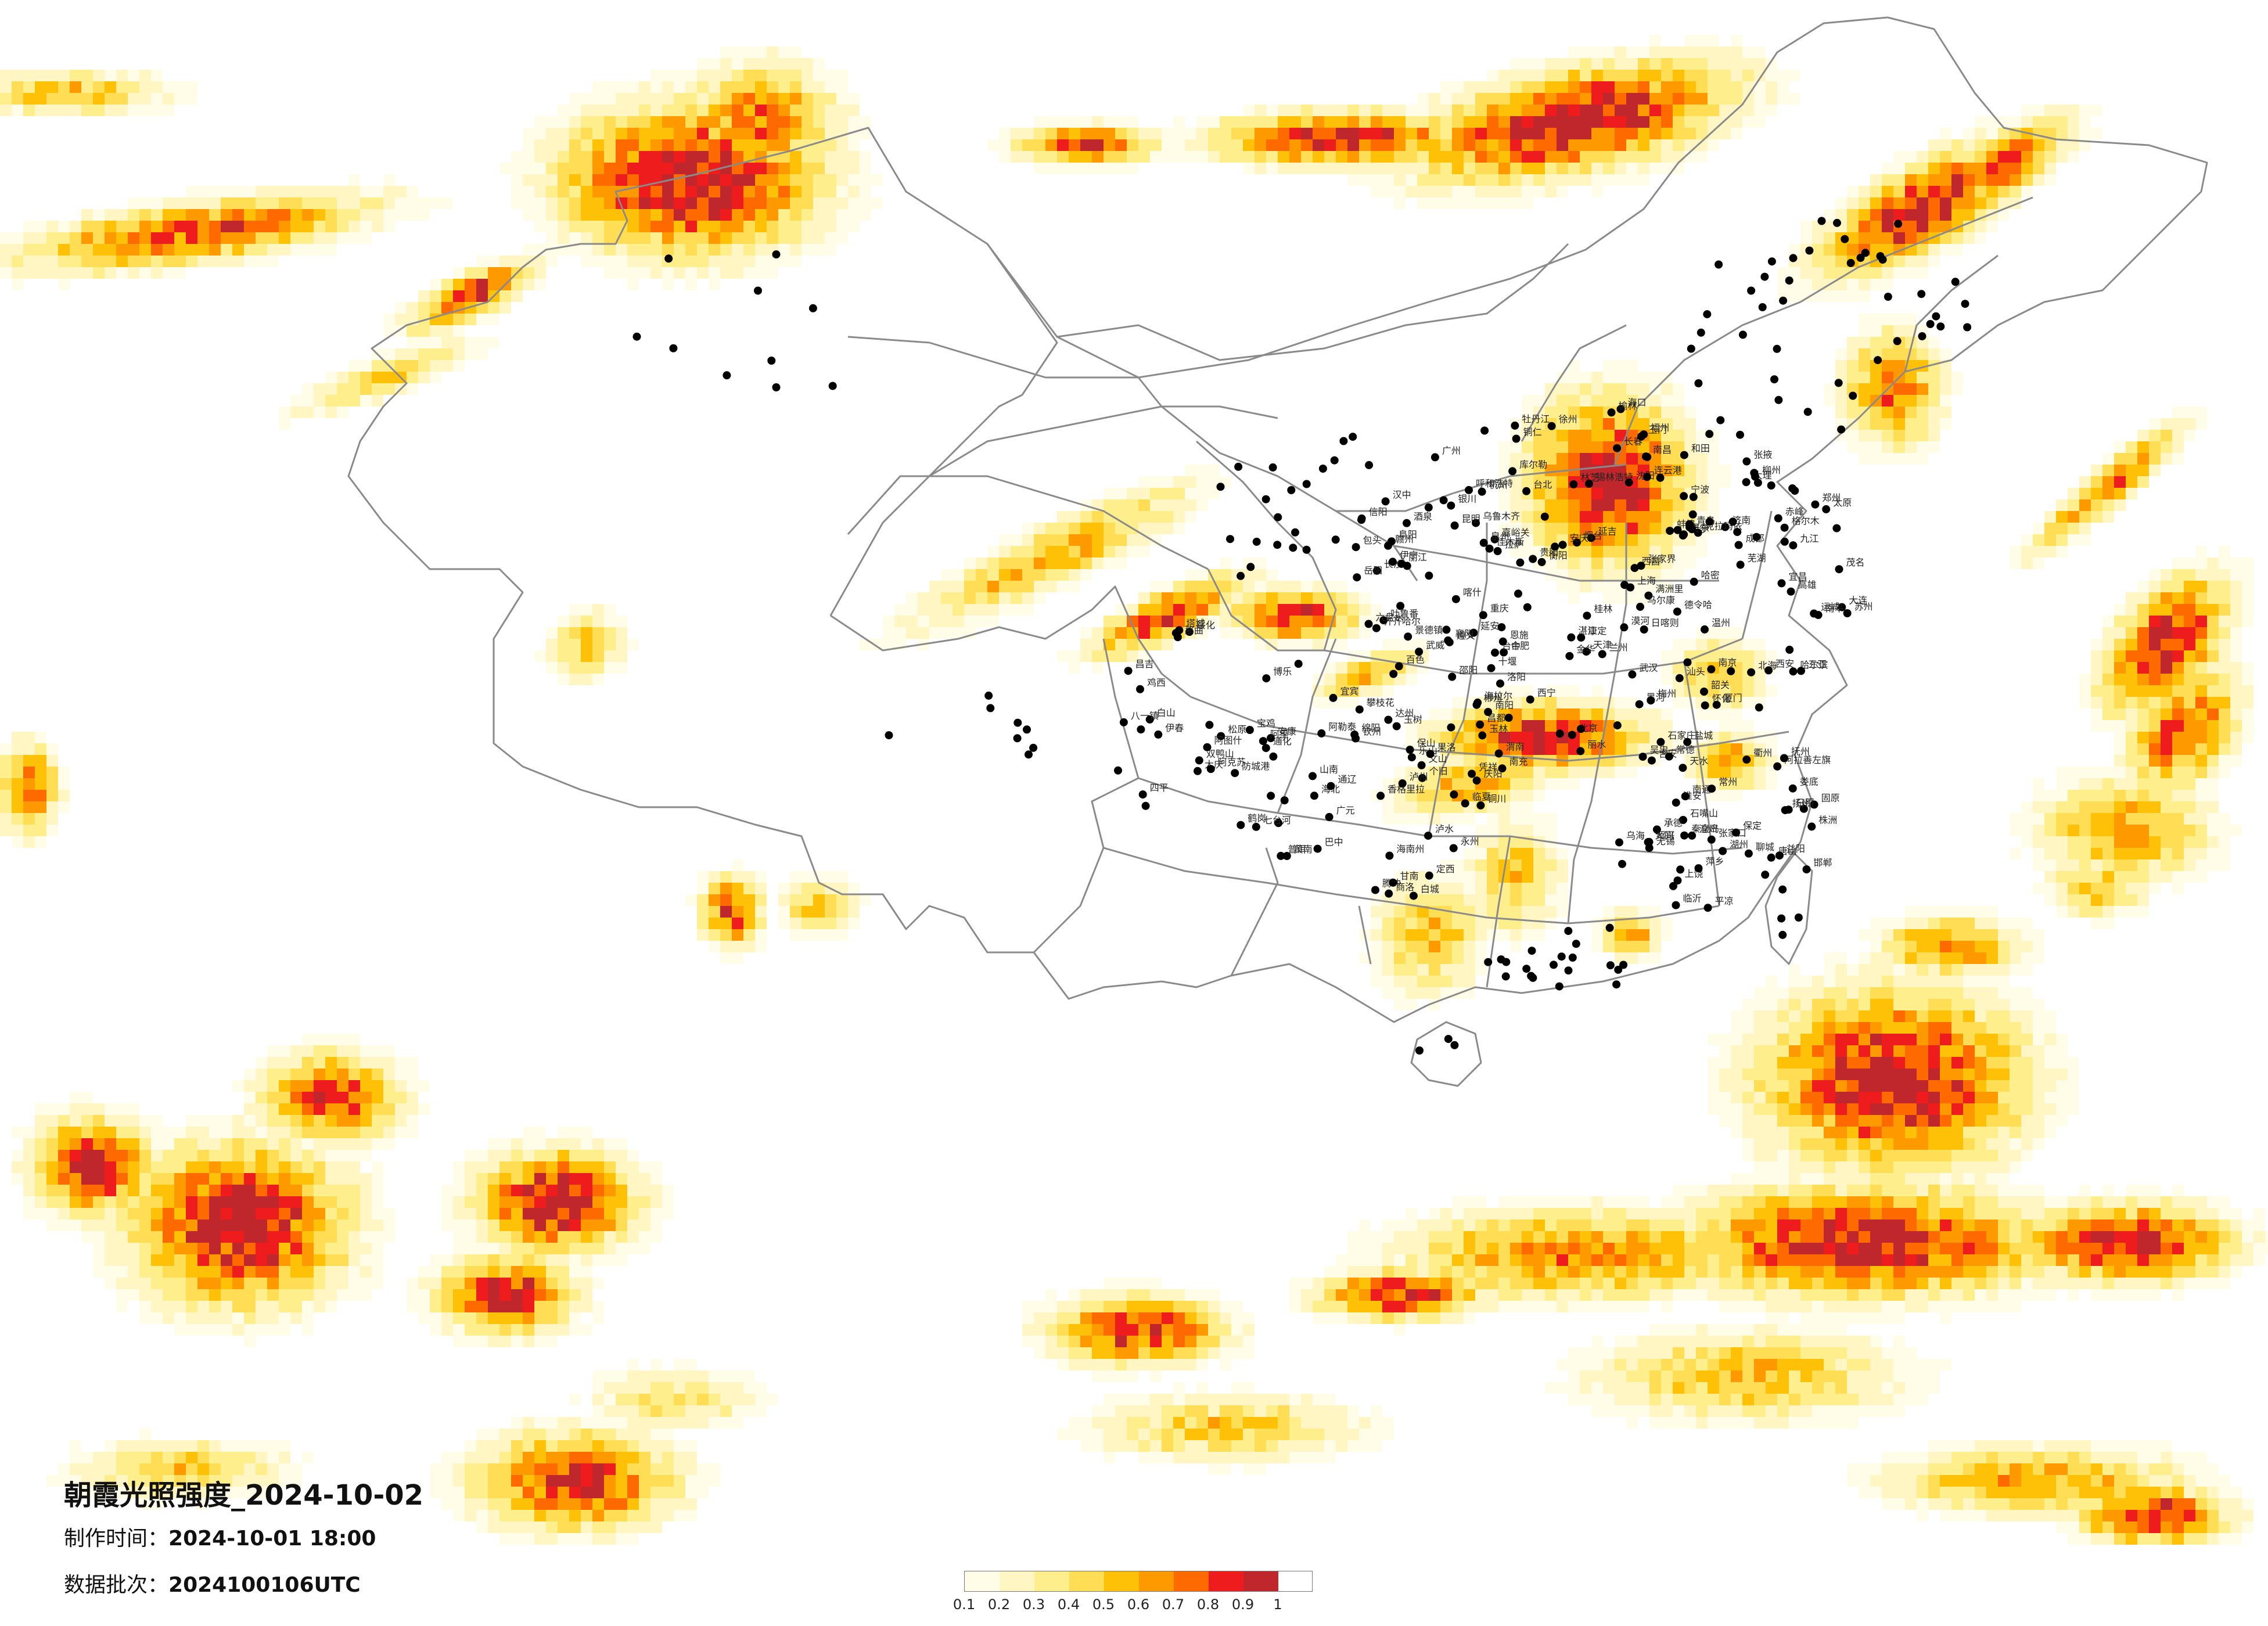 This screenshot has height=1626, width=2268. I want to click on city-label: 松原, so click(1237, 729).